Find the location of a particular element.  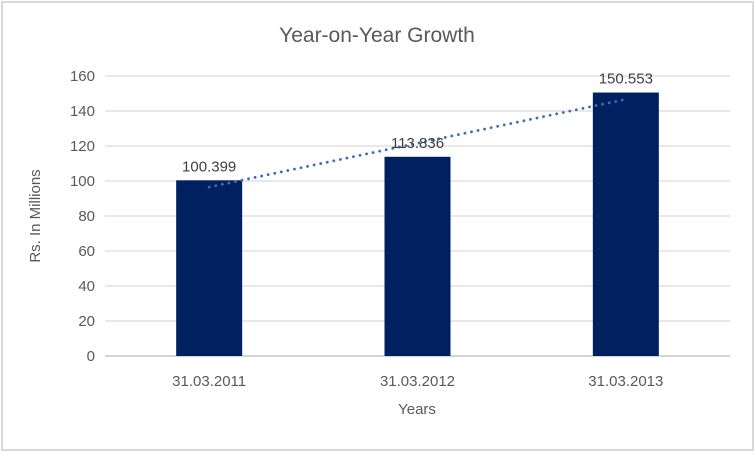

x-axis-title: Years is located at coordinates (417, 409).